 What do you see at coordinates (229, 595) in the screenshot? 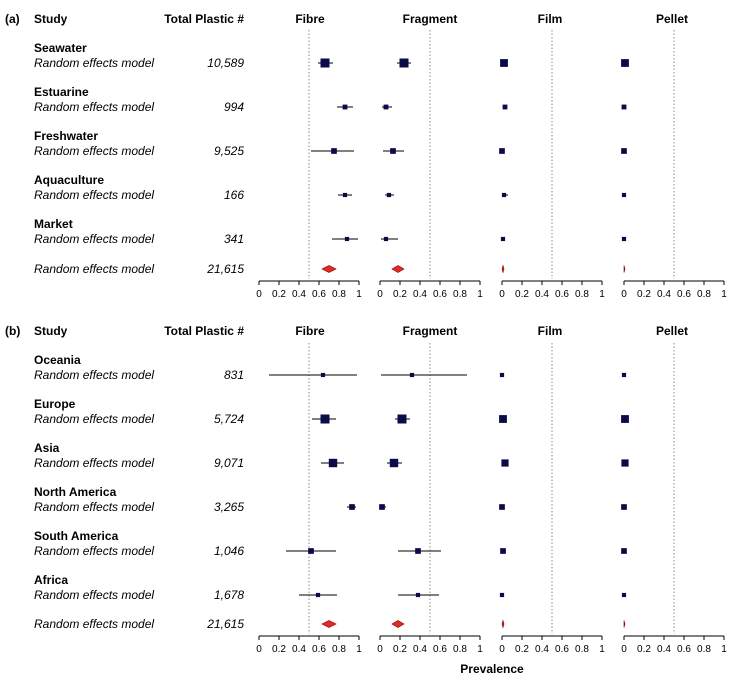
I see `total-plastic-value: 1,678` at bounding box center [229, 595].